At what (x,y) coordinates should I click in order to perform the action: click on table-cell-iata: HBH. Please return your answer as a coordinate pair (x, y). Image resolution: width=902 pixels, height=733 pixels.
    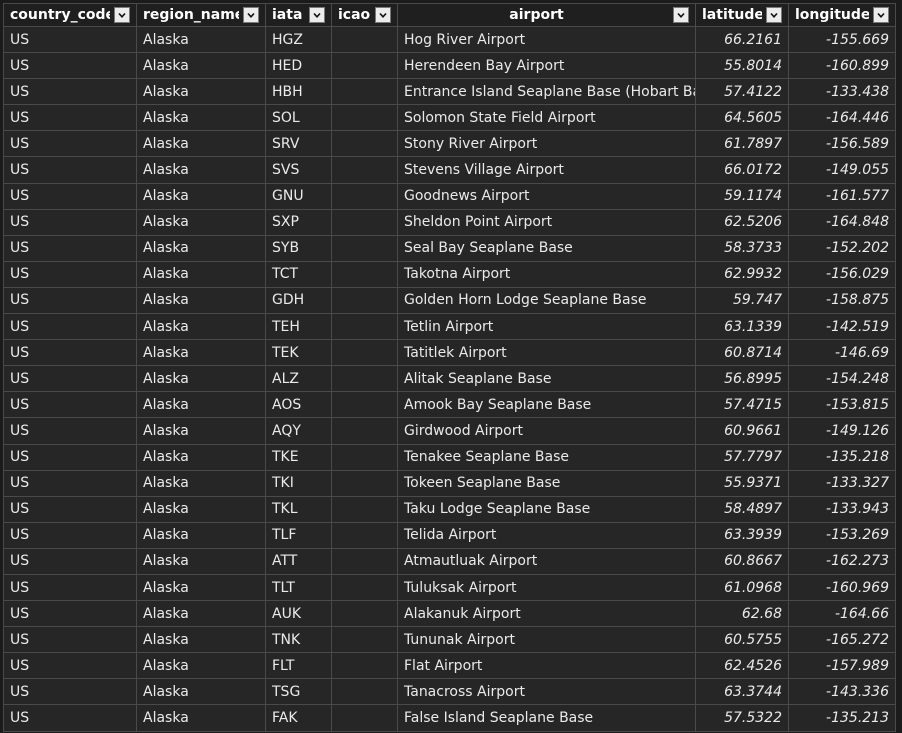
    Looking at the image, I should click on (299, 92).